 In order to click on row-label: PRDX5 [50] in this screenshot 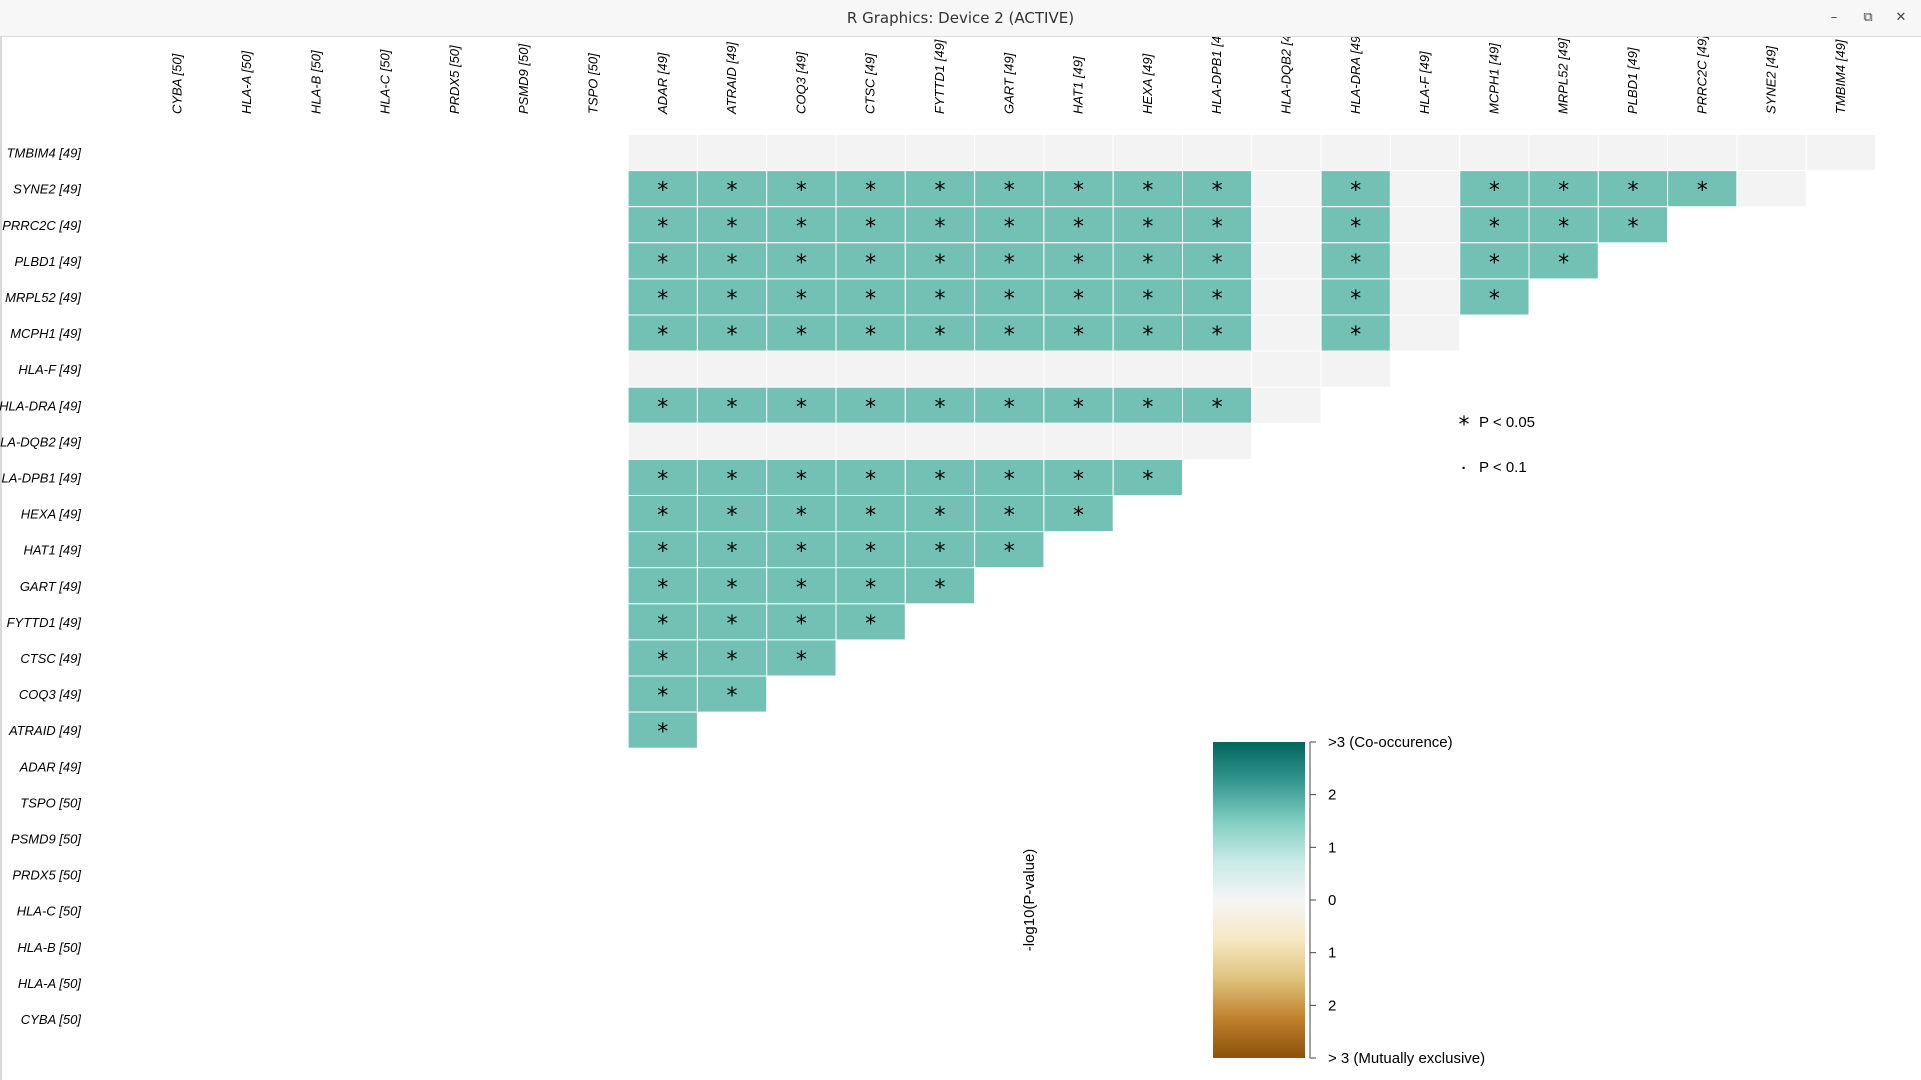, I will do `click(46, 875)`.